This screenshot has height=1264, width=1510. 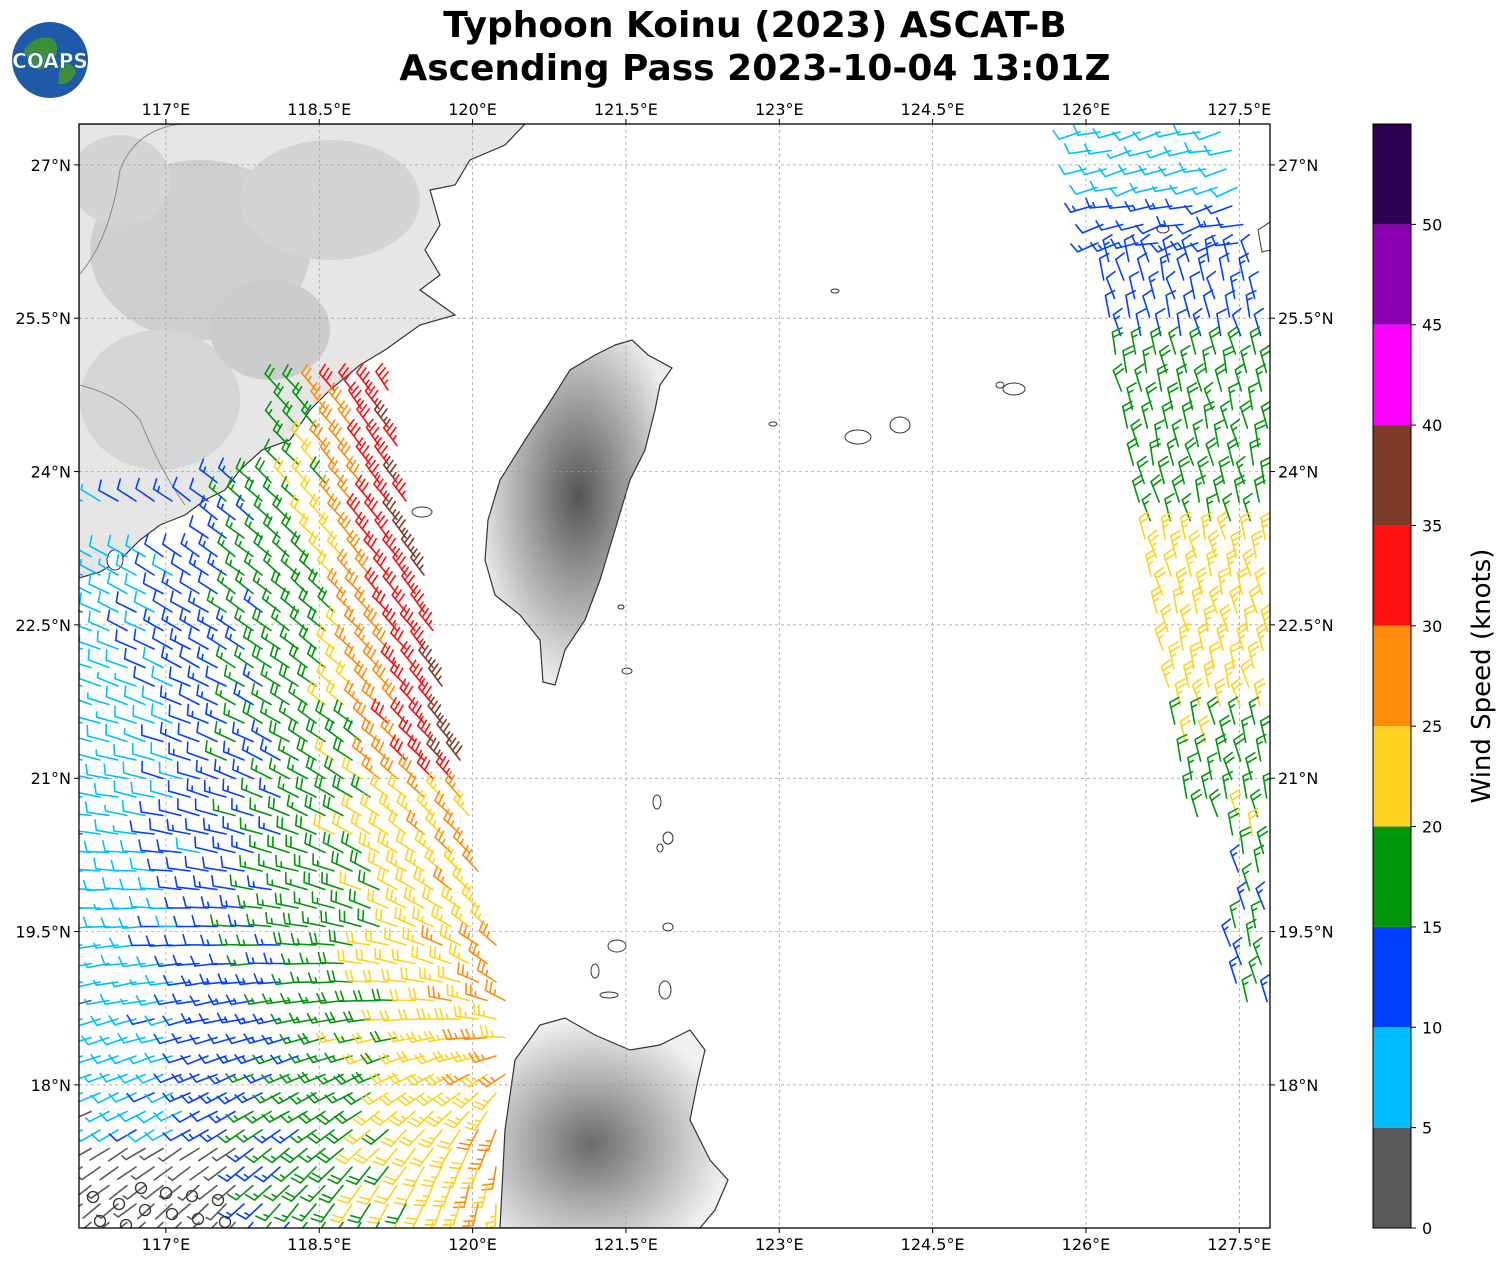 I want to click on lon-tick-label-bottom: 117°E, so click(x=166, y=1244).